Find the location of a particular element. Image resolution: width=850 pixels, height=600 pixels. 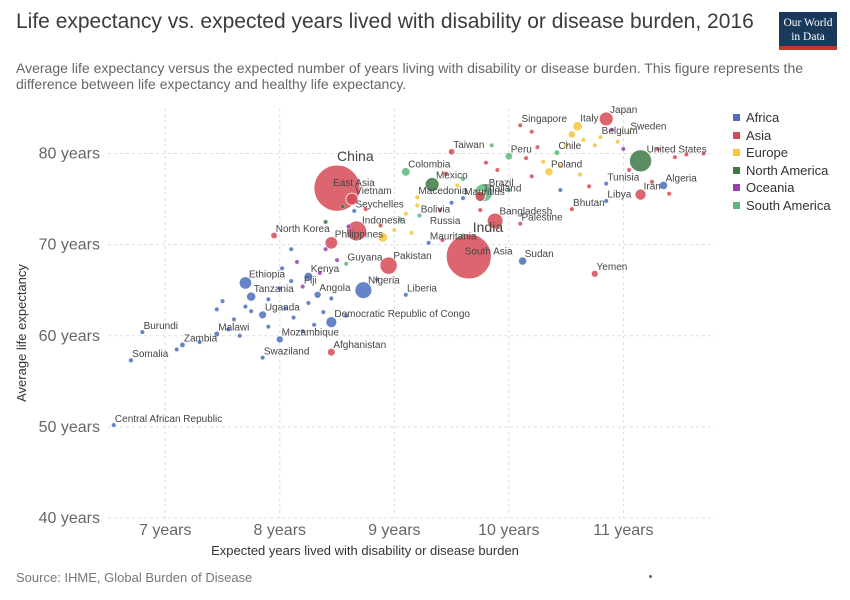

data-point: Iran is located at coordinates (640, 194).